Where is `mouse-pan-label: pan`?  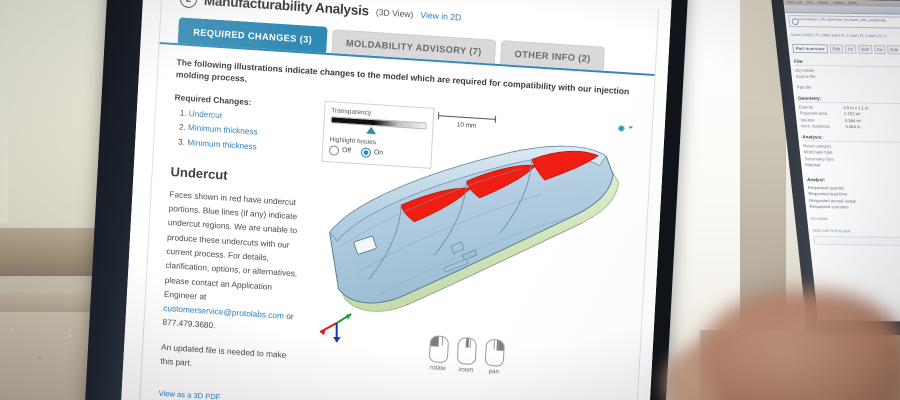
mouse-pan-label: pan is located at coordinates (494, 371).